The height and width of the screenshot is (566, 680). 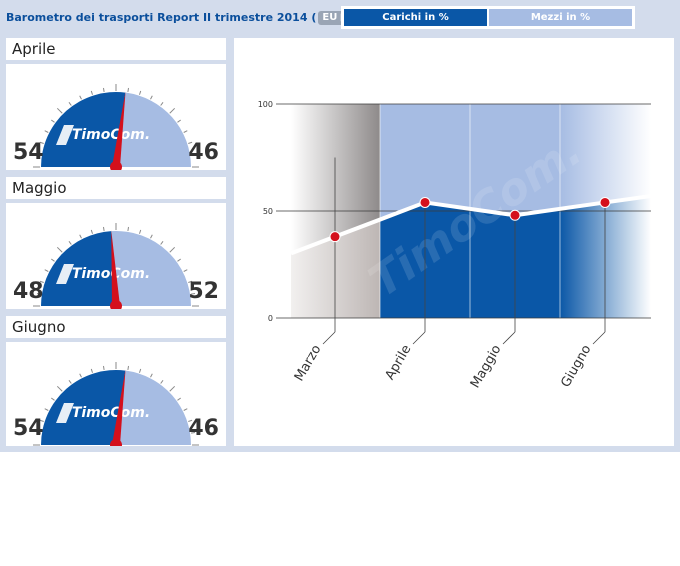 What do you see at coordinates (314, 17) in the screenshot?
I see `route-paren-open: (` at bounding box center [314, 17].